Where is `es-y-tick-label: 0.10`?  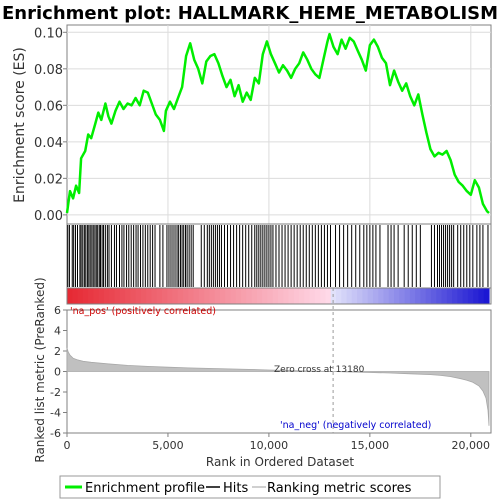 es-y-tick-label: 0.10 is located at coordinates (48, 33).